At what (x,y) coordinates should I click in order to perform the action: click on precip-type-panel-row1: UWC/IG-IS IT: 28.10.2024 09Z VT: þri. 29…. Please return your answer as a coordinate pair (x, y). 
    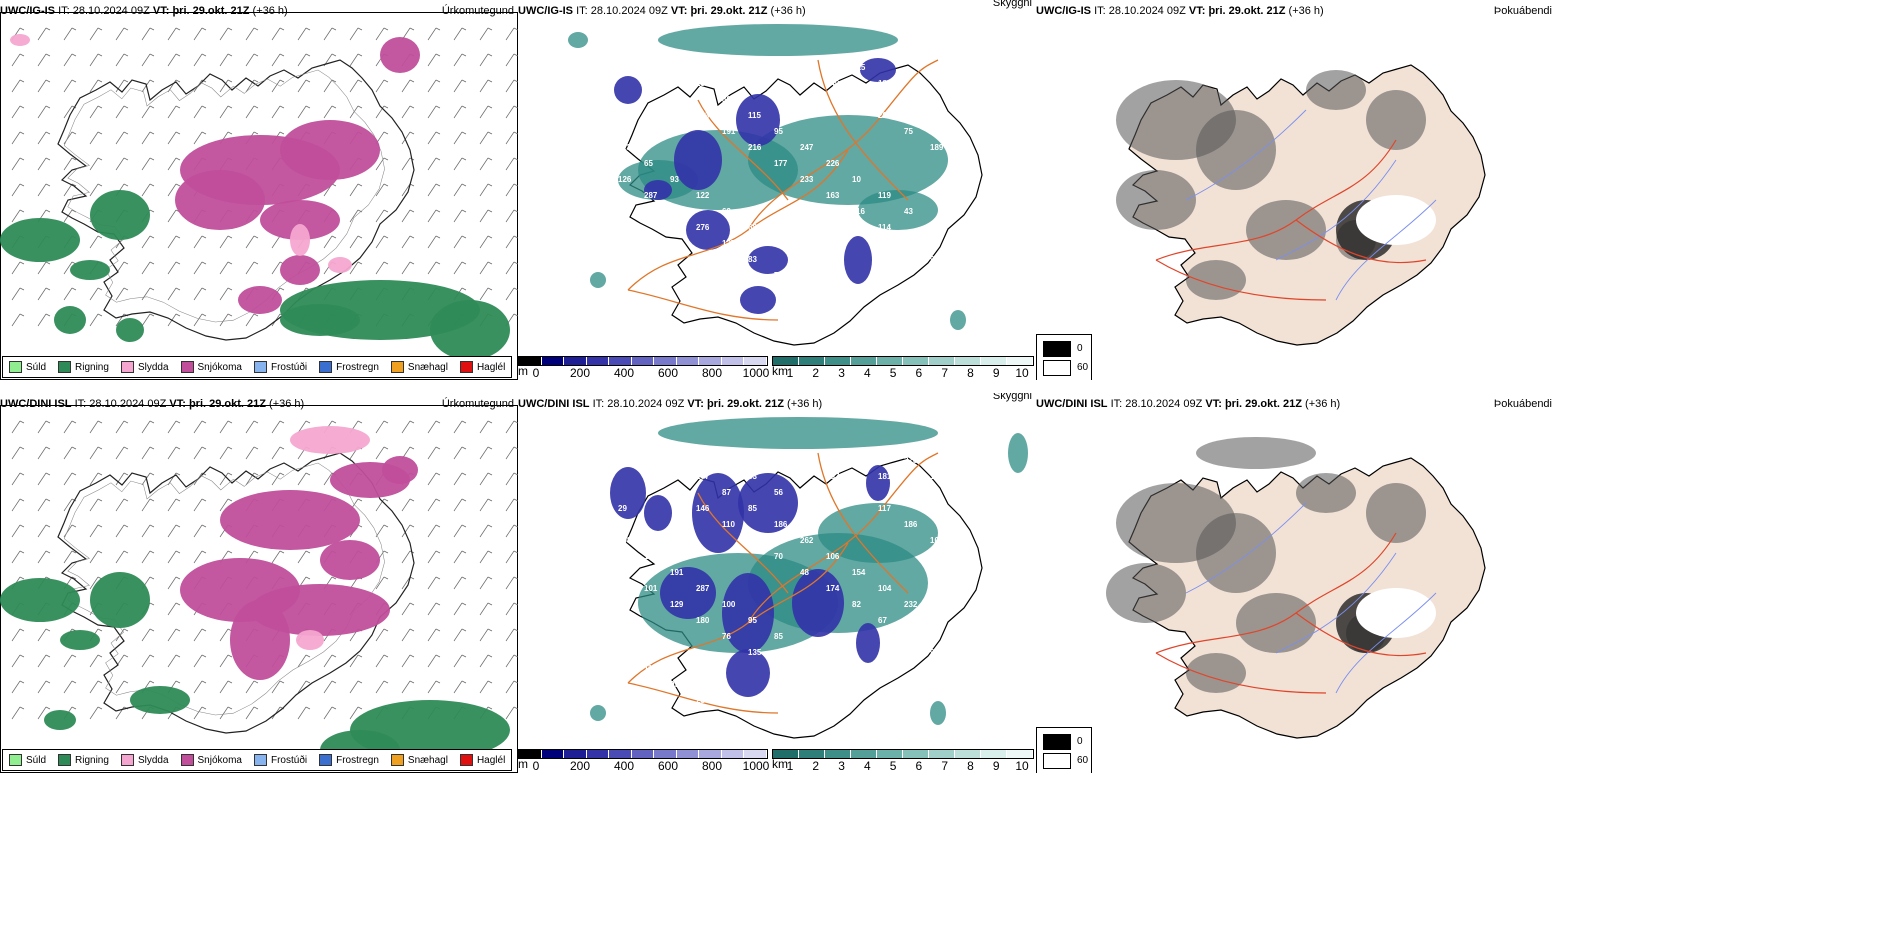
    Looking at the image, I should click on (259, 190).